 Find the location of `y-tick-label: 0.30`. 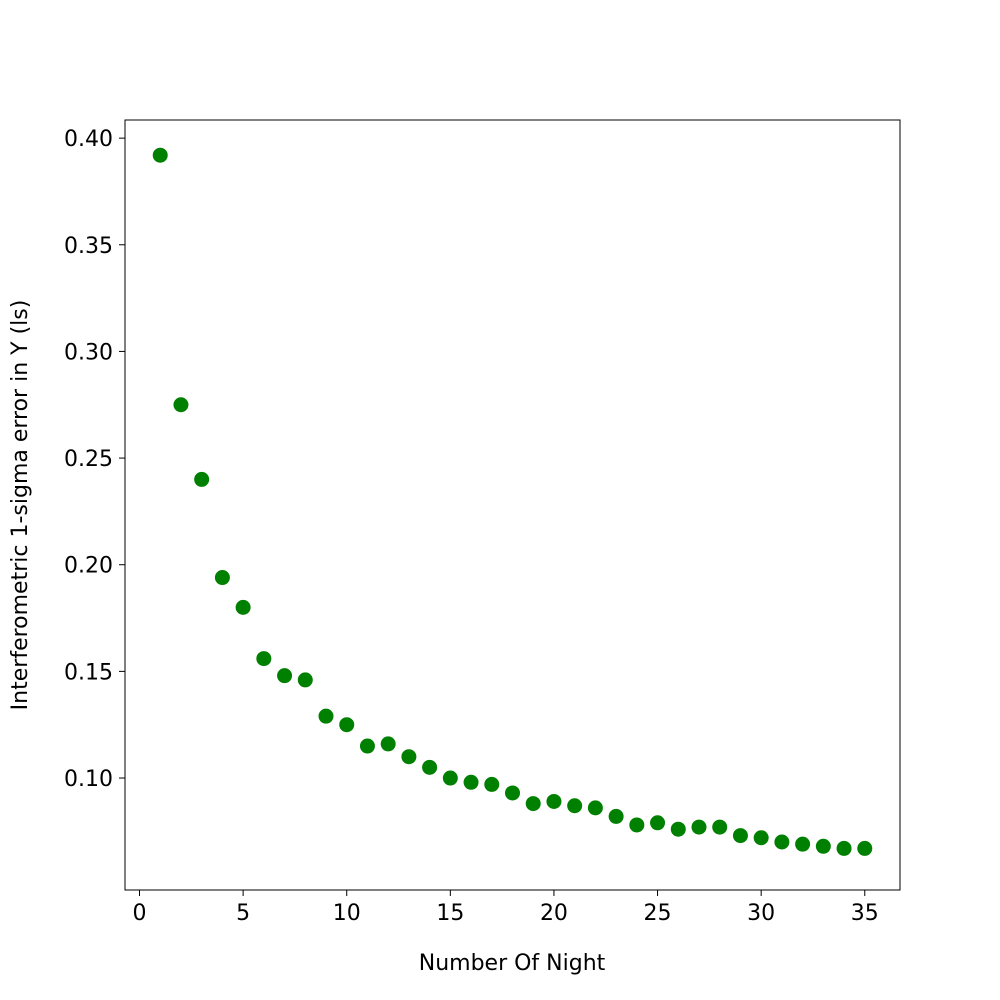

y-tick-label: 0.30 is located at coordinates (88, 352).